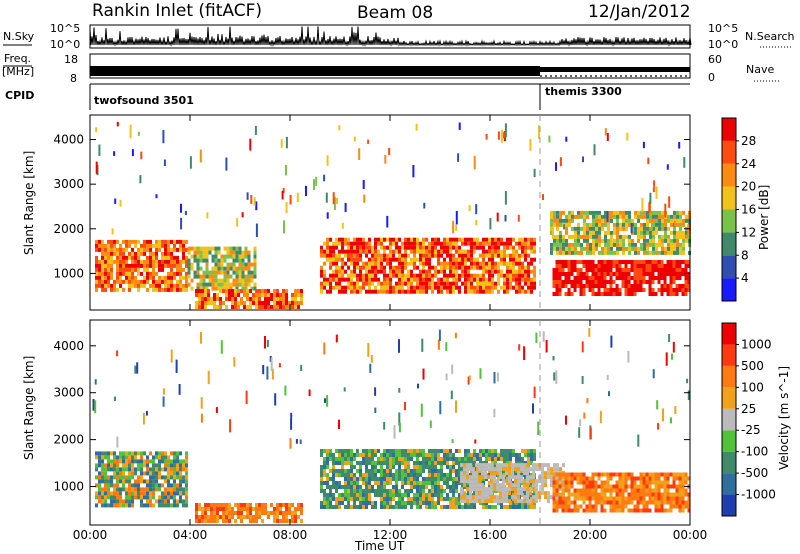 Image resolution: width=800 pixels, height=554 pixels. I want to click on colorbar-frame, so click(729, 419).